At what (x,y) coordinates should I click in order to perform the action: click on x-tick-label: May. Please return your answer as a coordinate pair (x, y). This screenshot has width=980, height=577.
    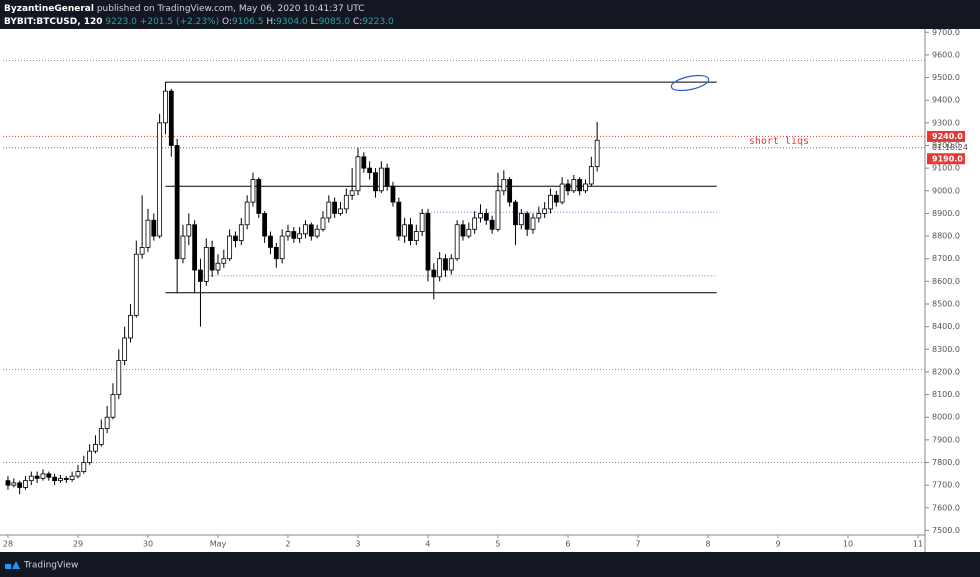
    Looking at the image, I should click on (218, 544).